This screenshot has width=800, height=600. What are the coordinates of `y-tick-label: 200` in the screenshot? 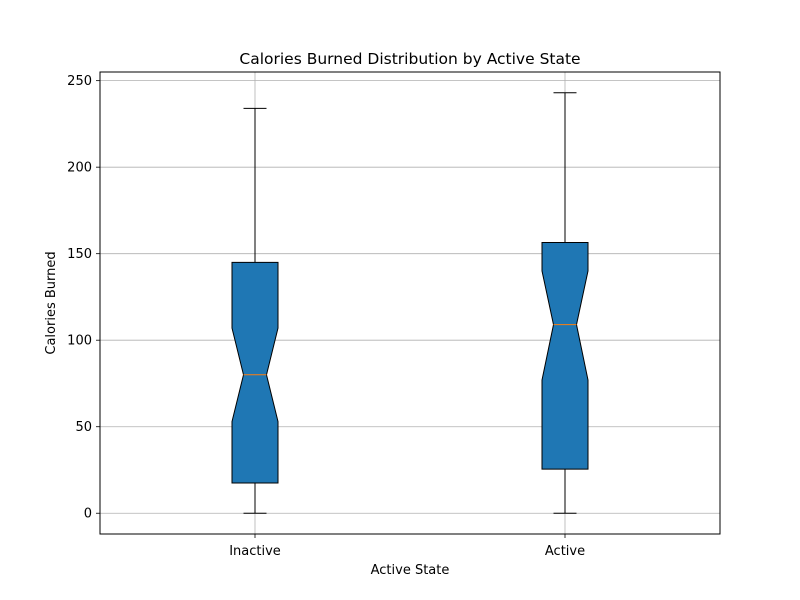 It's located at (79, 168).